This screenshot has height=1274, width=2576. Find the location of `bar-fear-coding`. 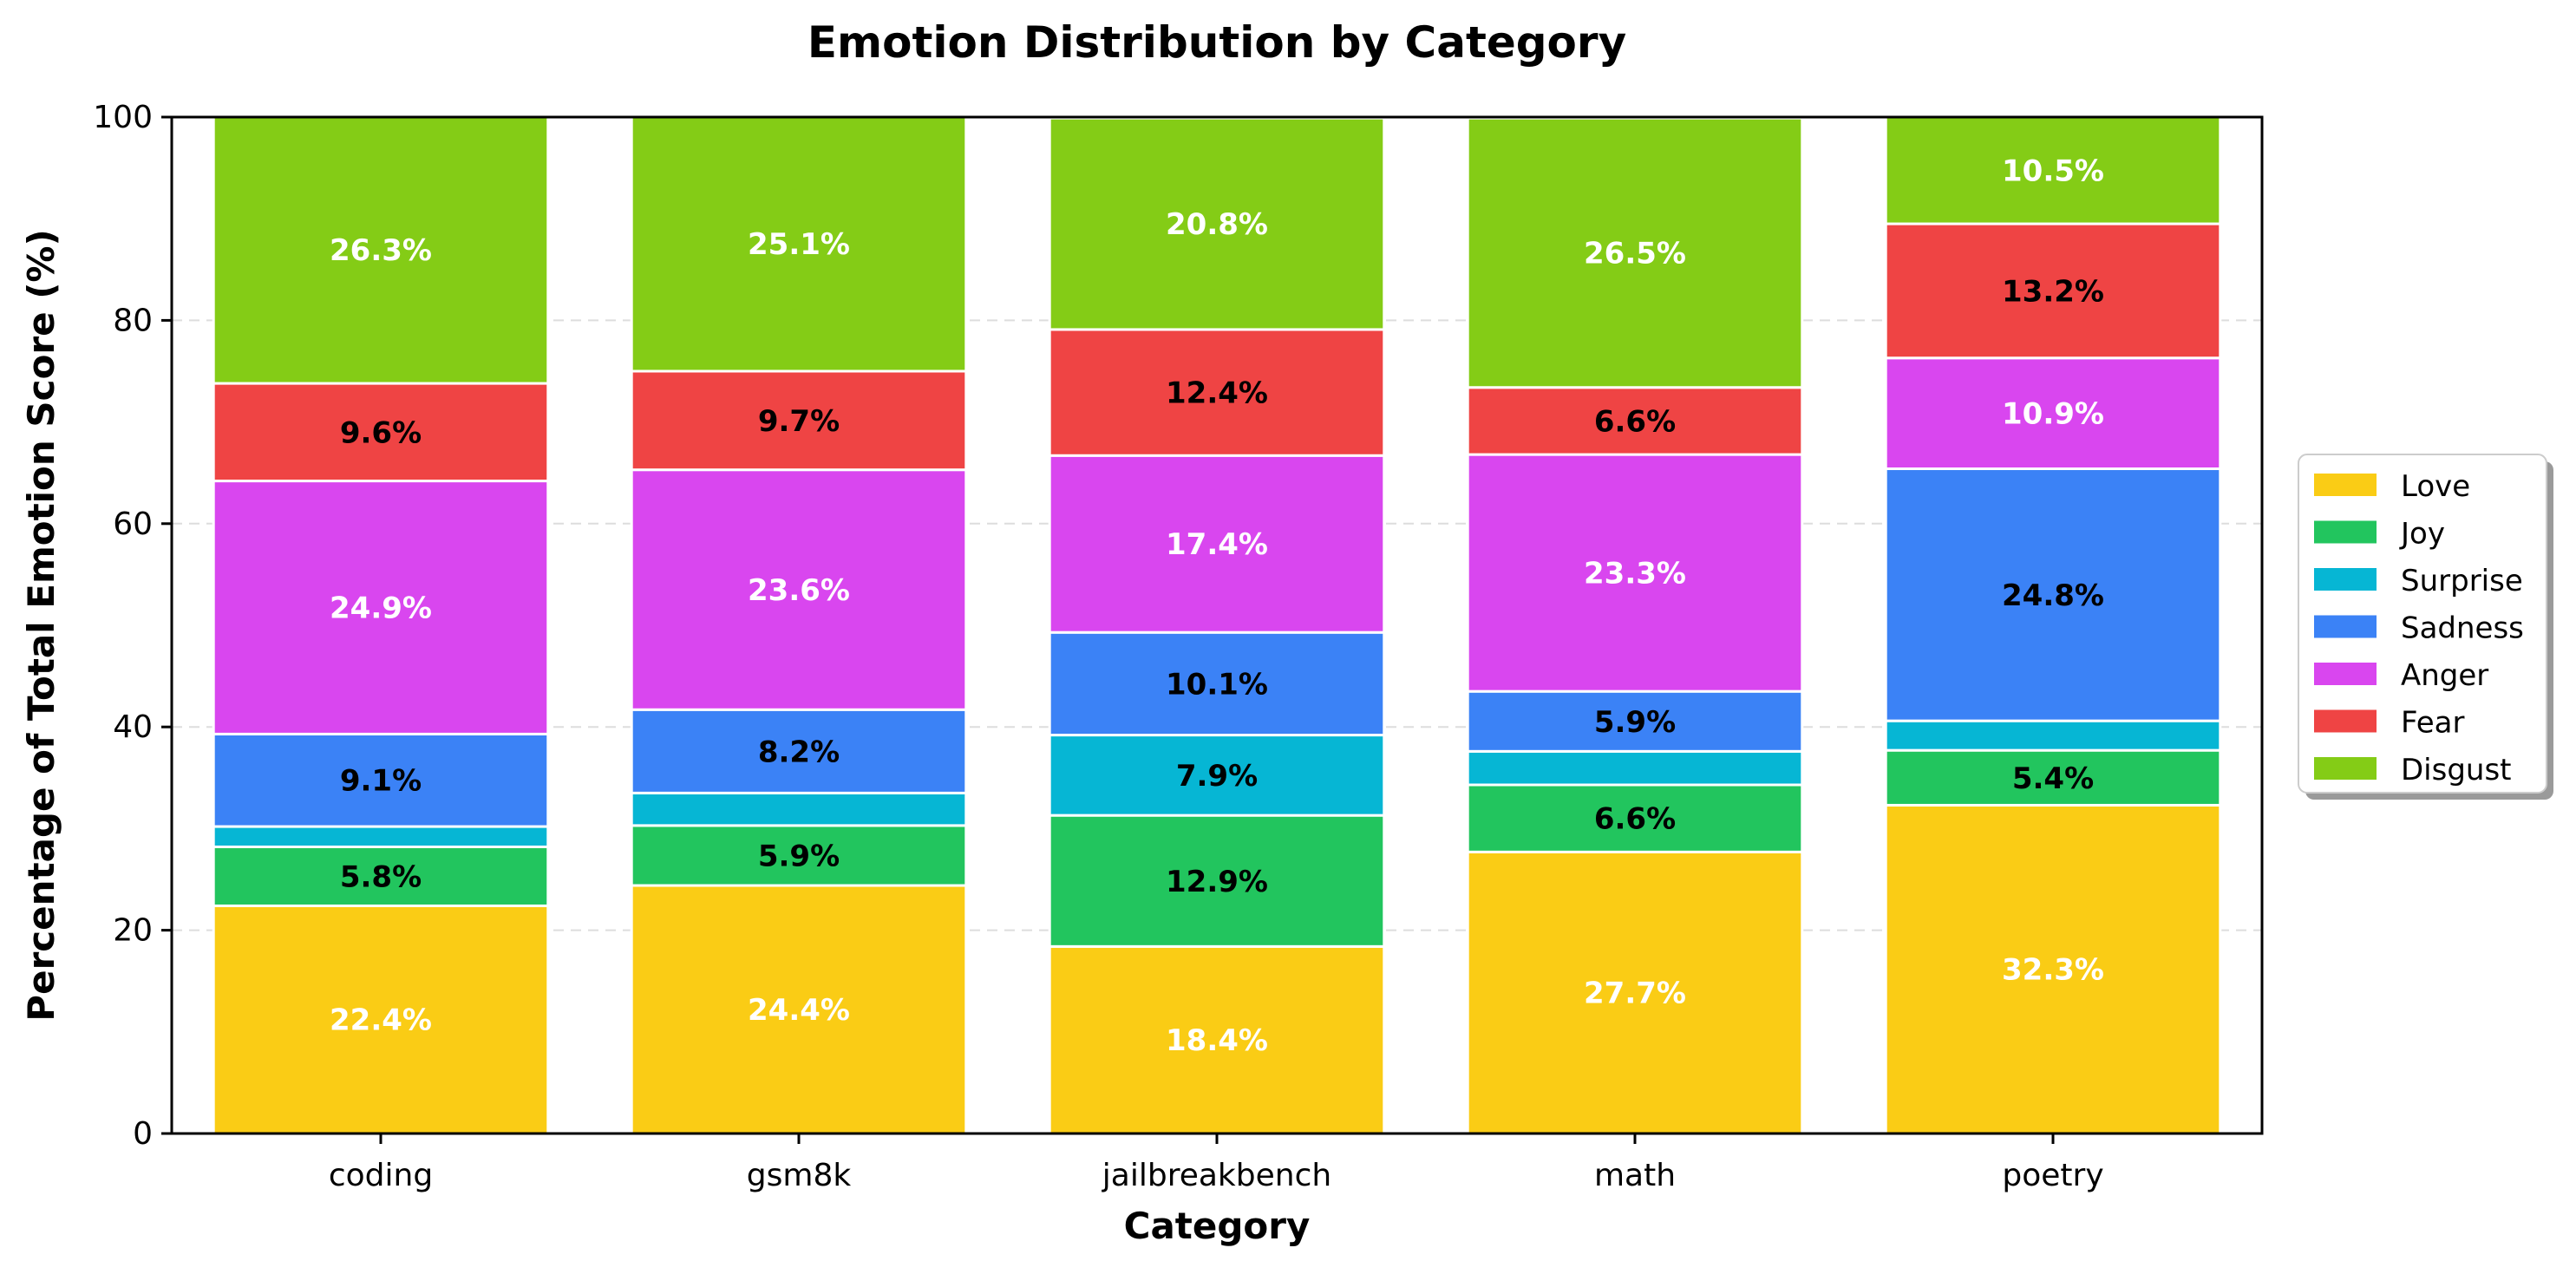

bar-fear-coding is located at coordinates (381, 432).